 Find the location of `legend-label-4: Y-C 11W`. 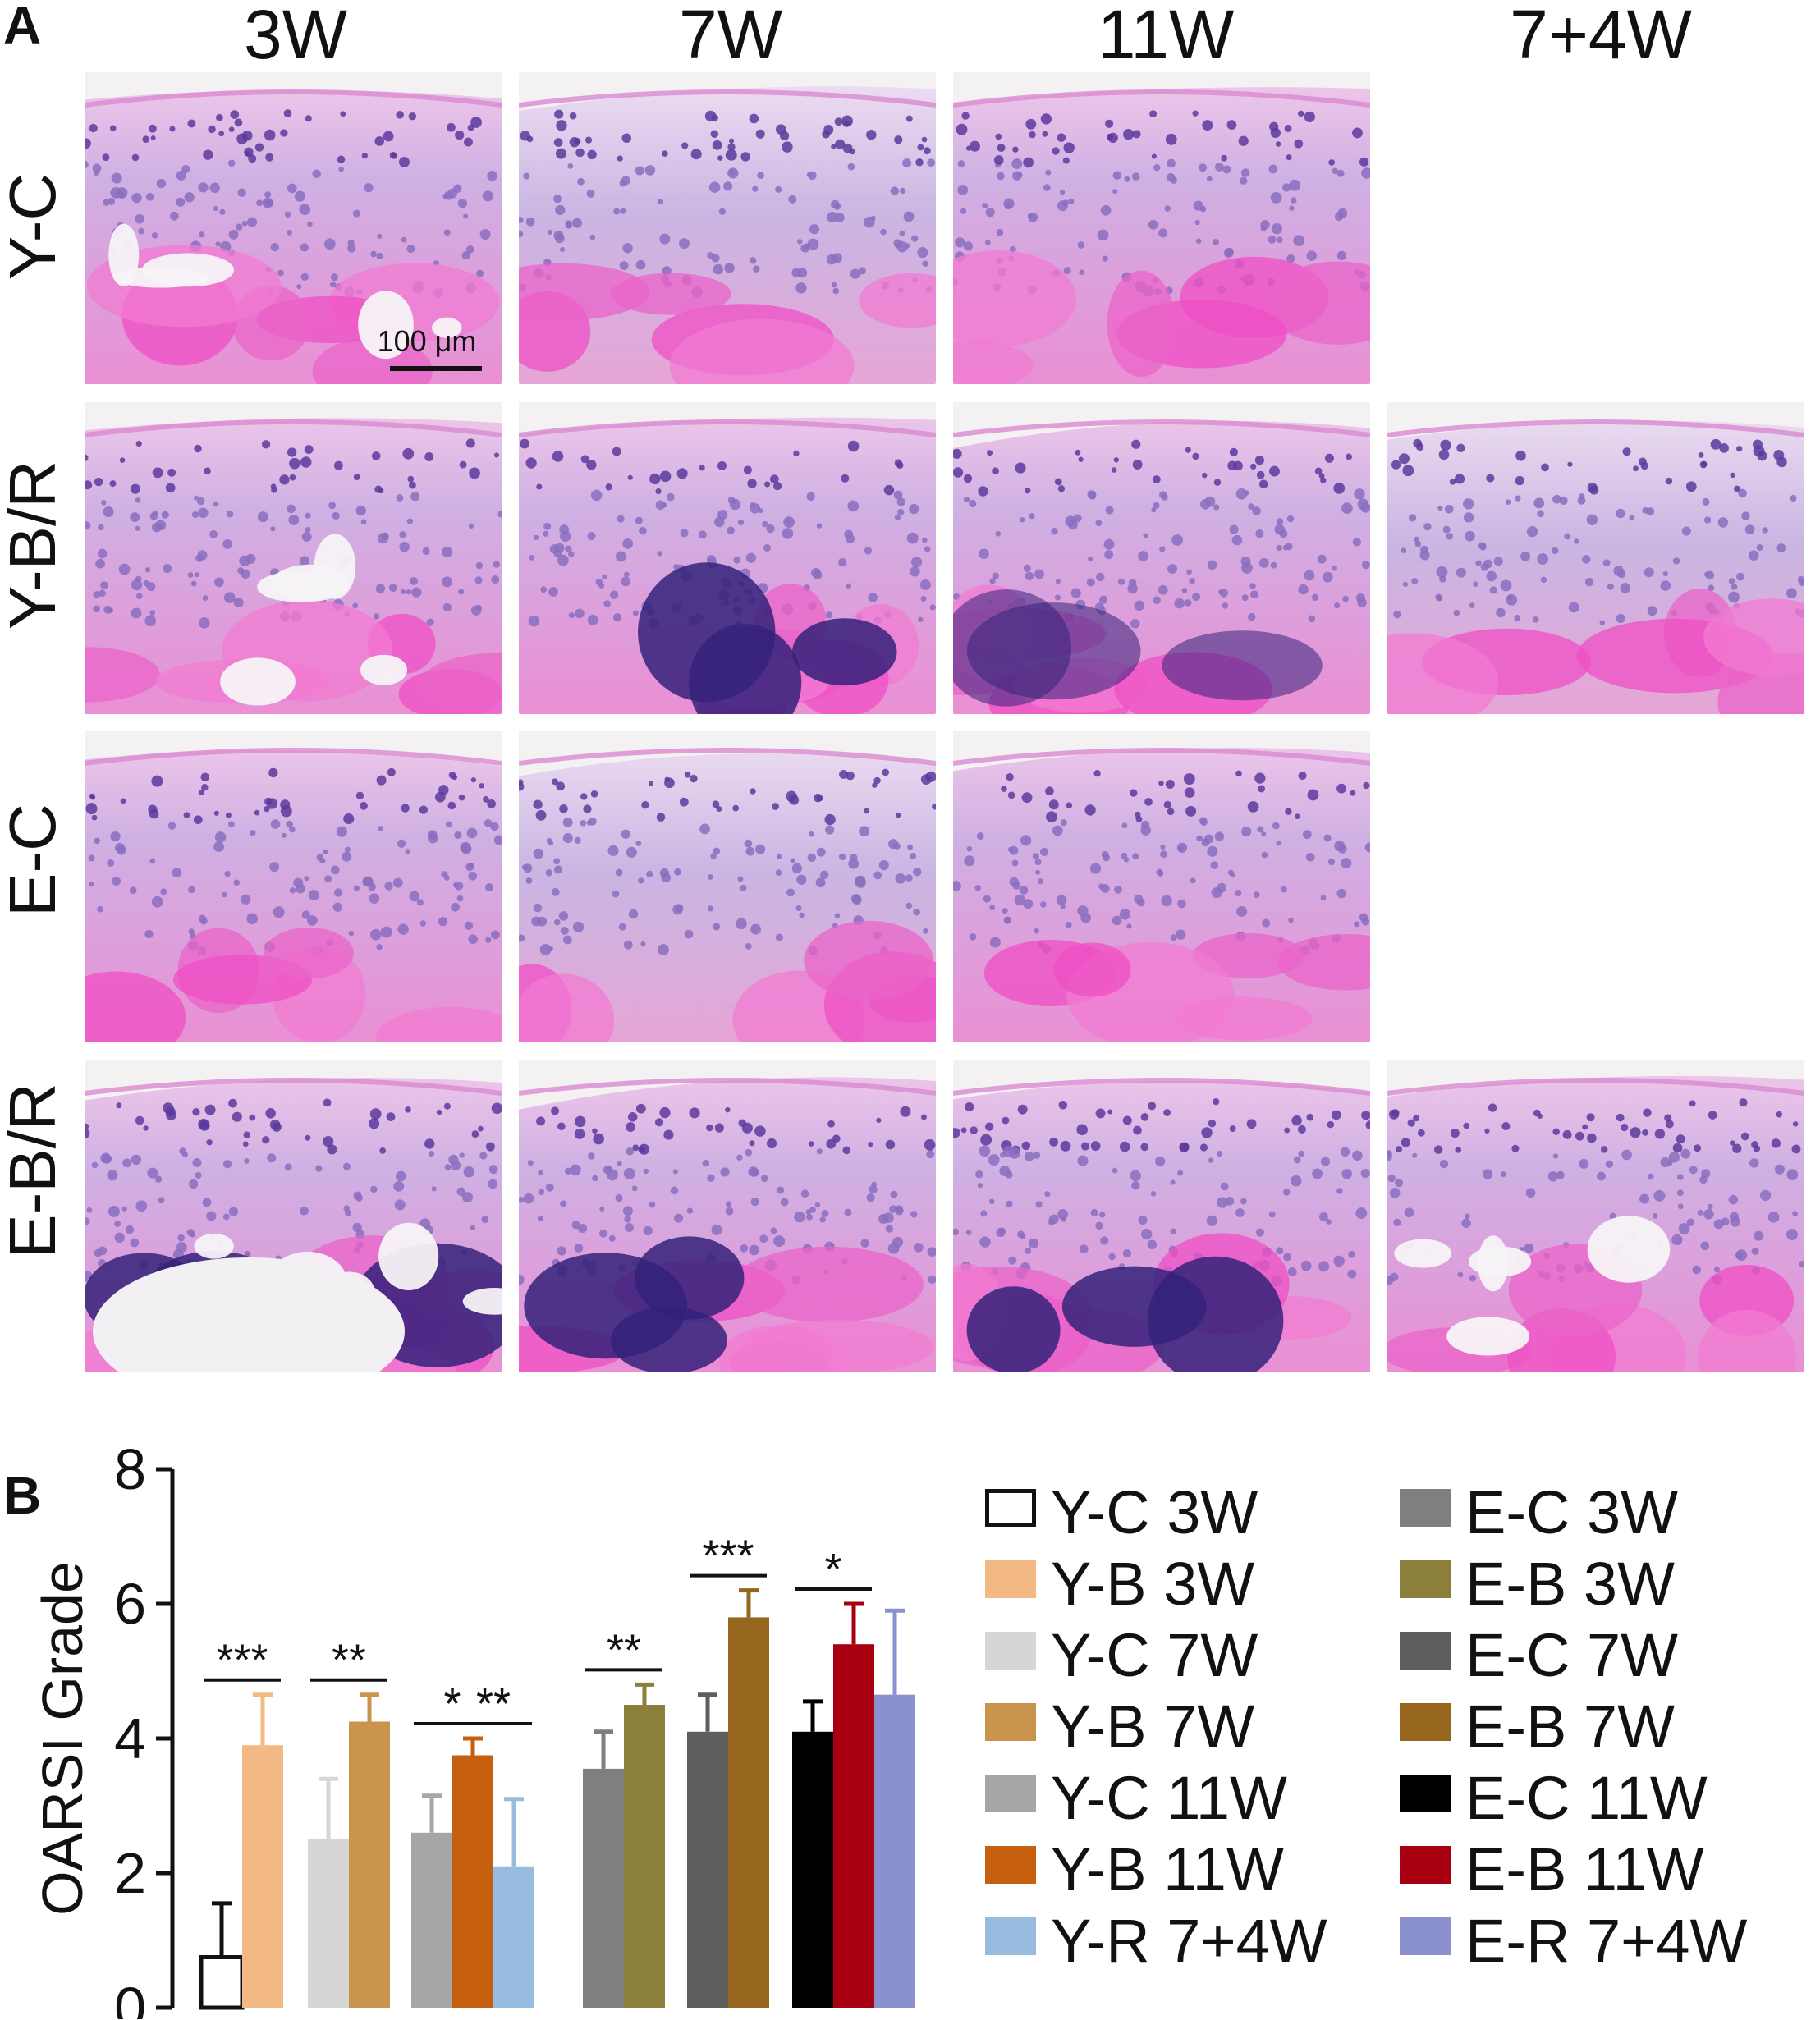

legend-label-4: Y-C 11W is located at coordinates (1169, 1798).